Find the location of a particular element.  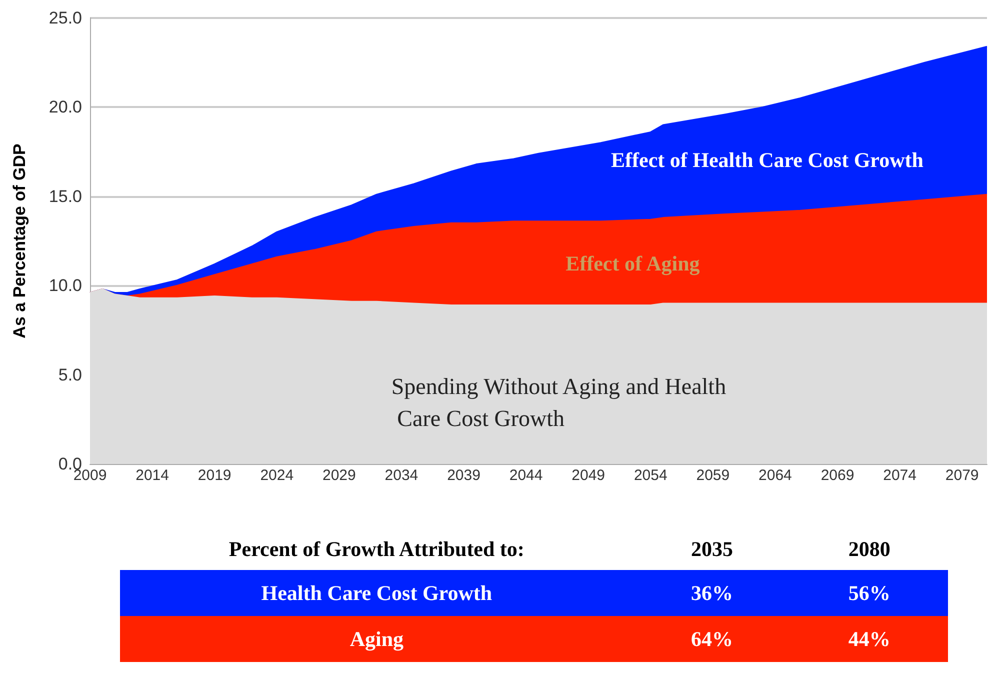

text: 2035 is located at coordinates (712, 549).